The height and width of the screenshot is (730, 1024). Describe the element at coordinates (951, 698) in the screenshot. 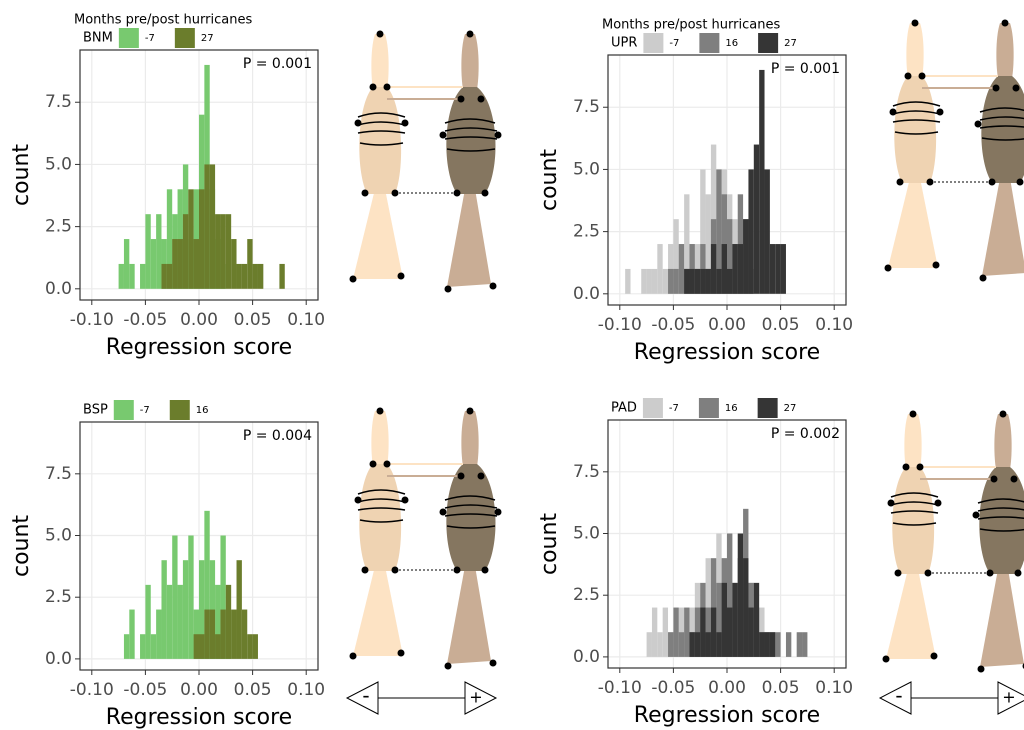

I see `scale-arrow: - +` at that location.